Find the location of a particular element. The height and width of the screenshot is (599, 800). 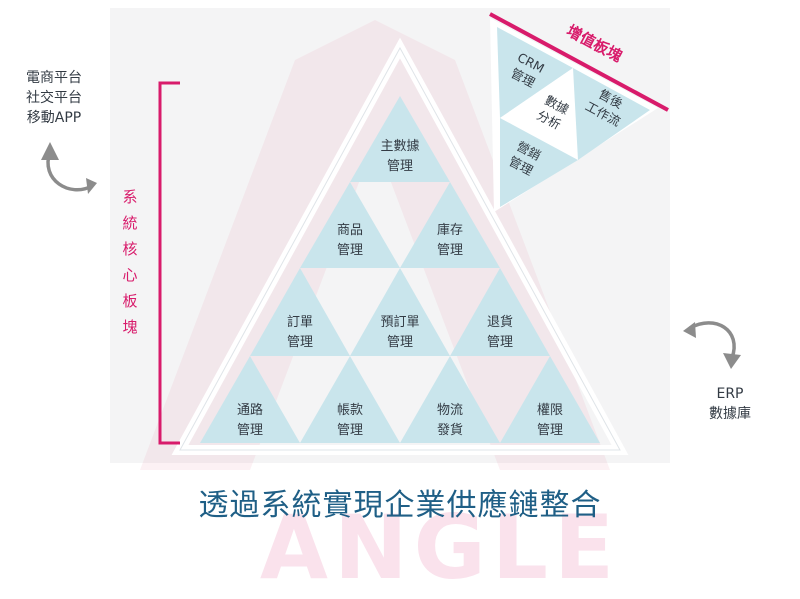

left-note-line: 移動APP is located at coordinates (54, 118).